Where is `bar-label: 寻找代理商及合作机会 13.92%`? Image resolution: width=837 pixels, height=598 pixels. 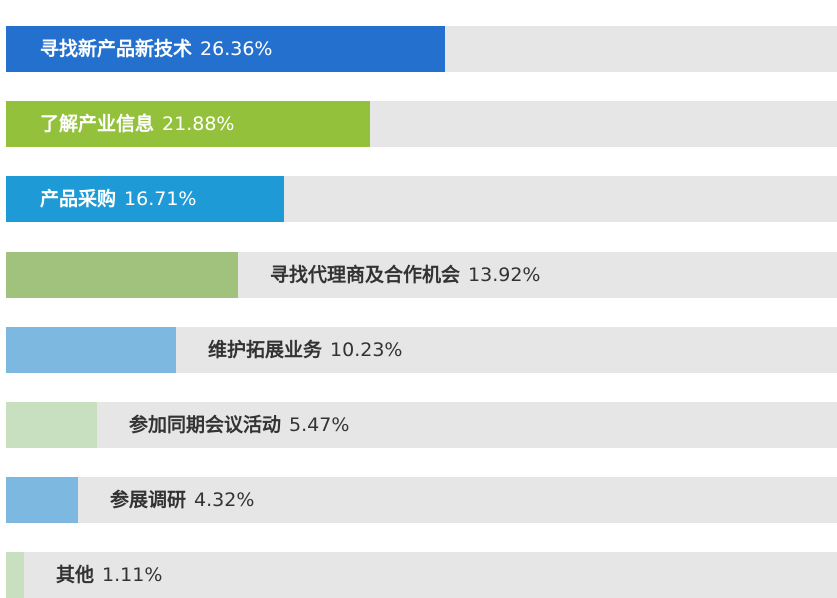 bar-label: 寻找代理商及合作机会 13.92% is located at coordinates (405, 275).